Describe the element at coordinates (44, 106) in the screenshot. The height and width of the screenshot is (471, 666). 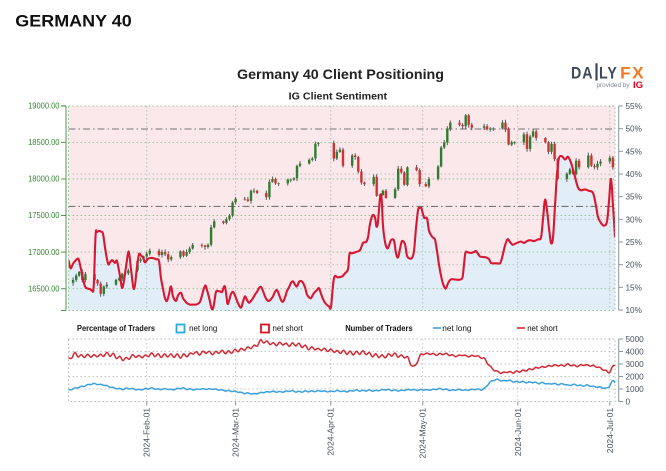
I see `svg-text: 19000.00` at that location.